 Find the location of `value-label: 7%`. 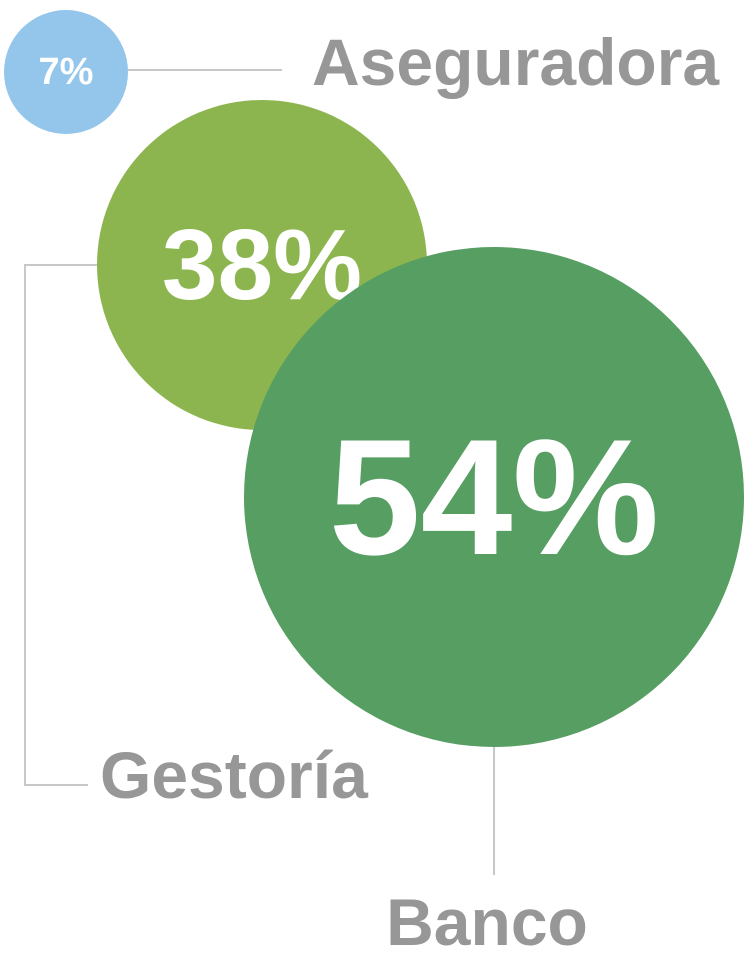

value-label: 7% is located at coordinates (66, 72).